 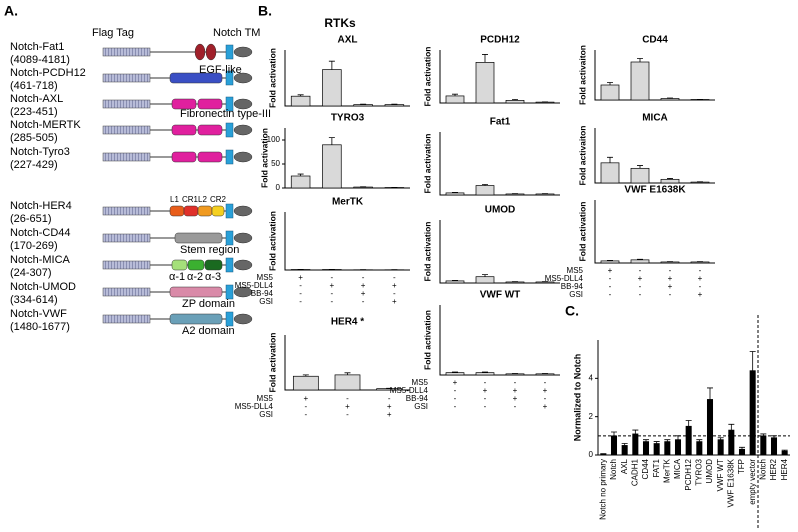 I want to click on construct-name: Notch-AXL, so click(x=36, y=99).